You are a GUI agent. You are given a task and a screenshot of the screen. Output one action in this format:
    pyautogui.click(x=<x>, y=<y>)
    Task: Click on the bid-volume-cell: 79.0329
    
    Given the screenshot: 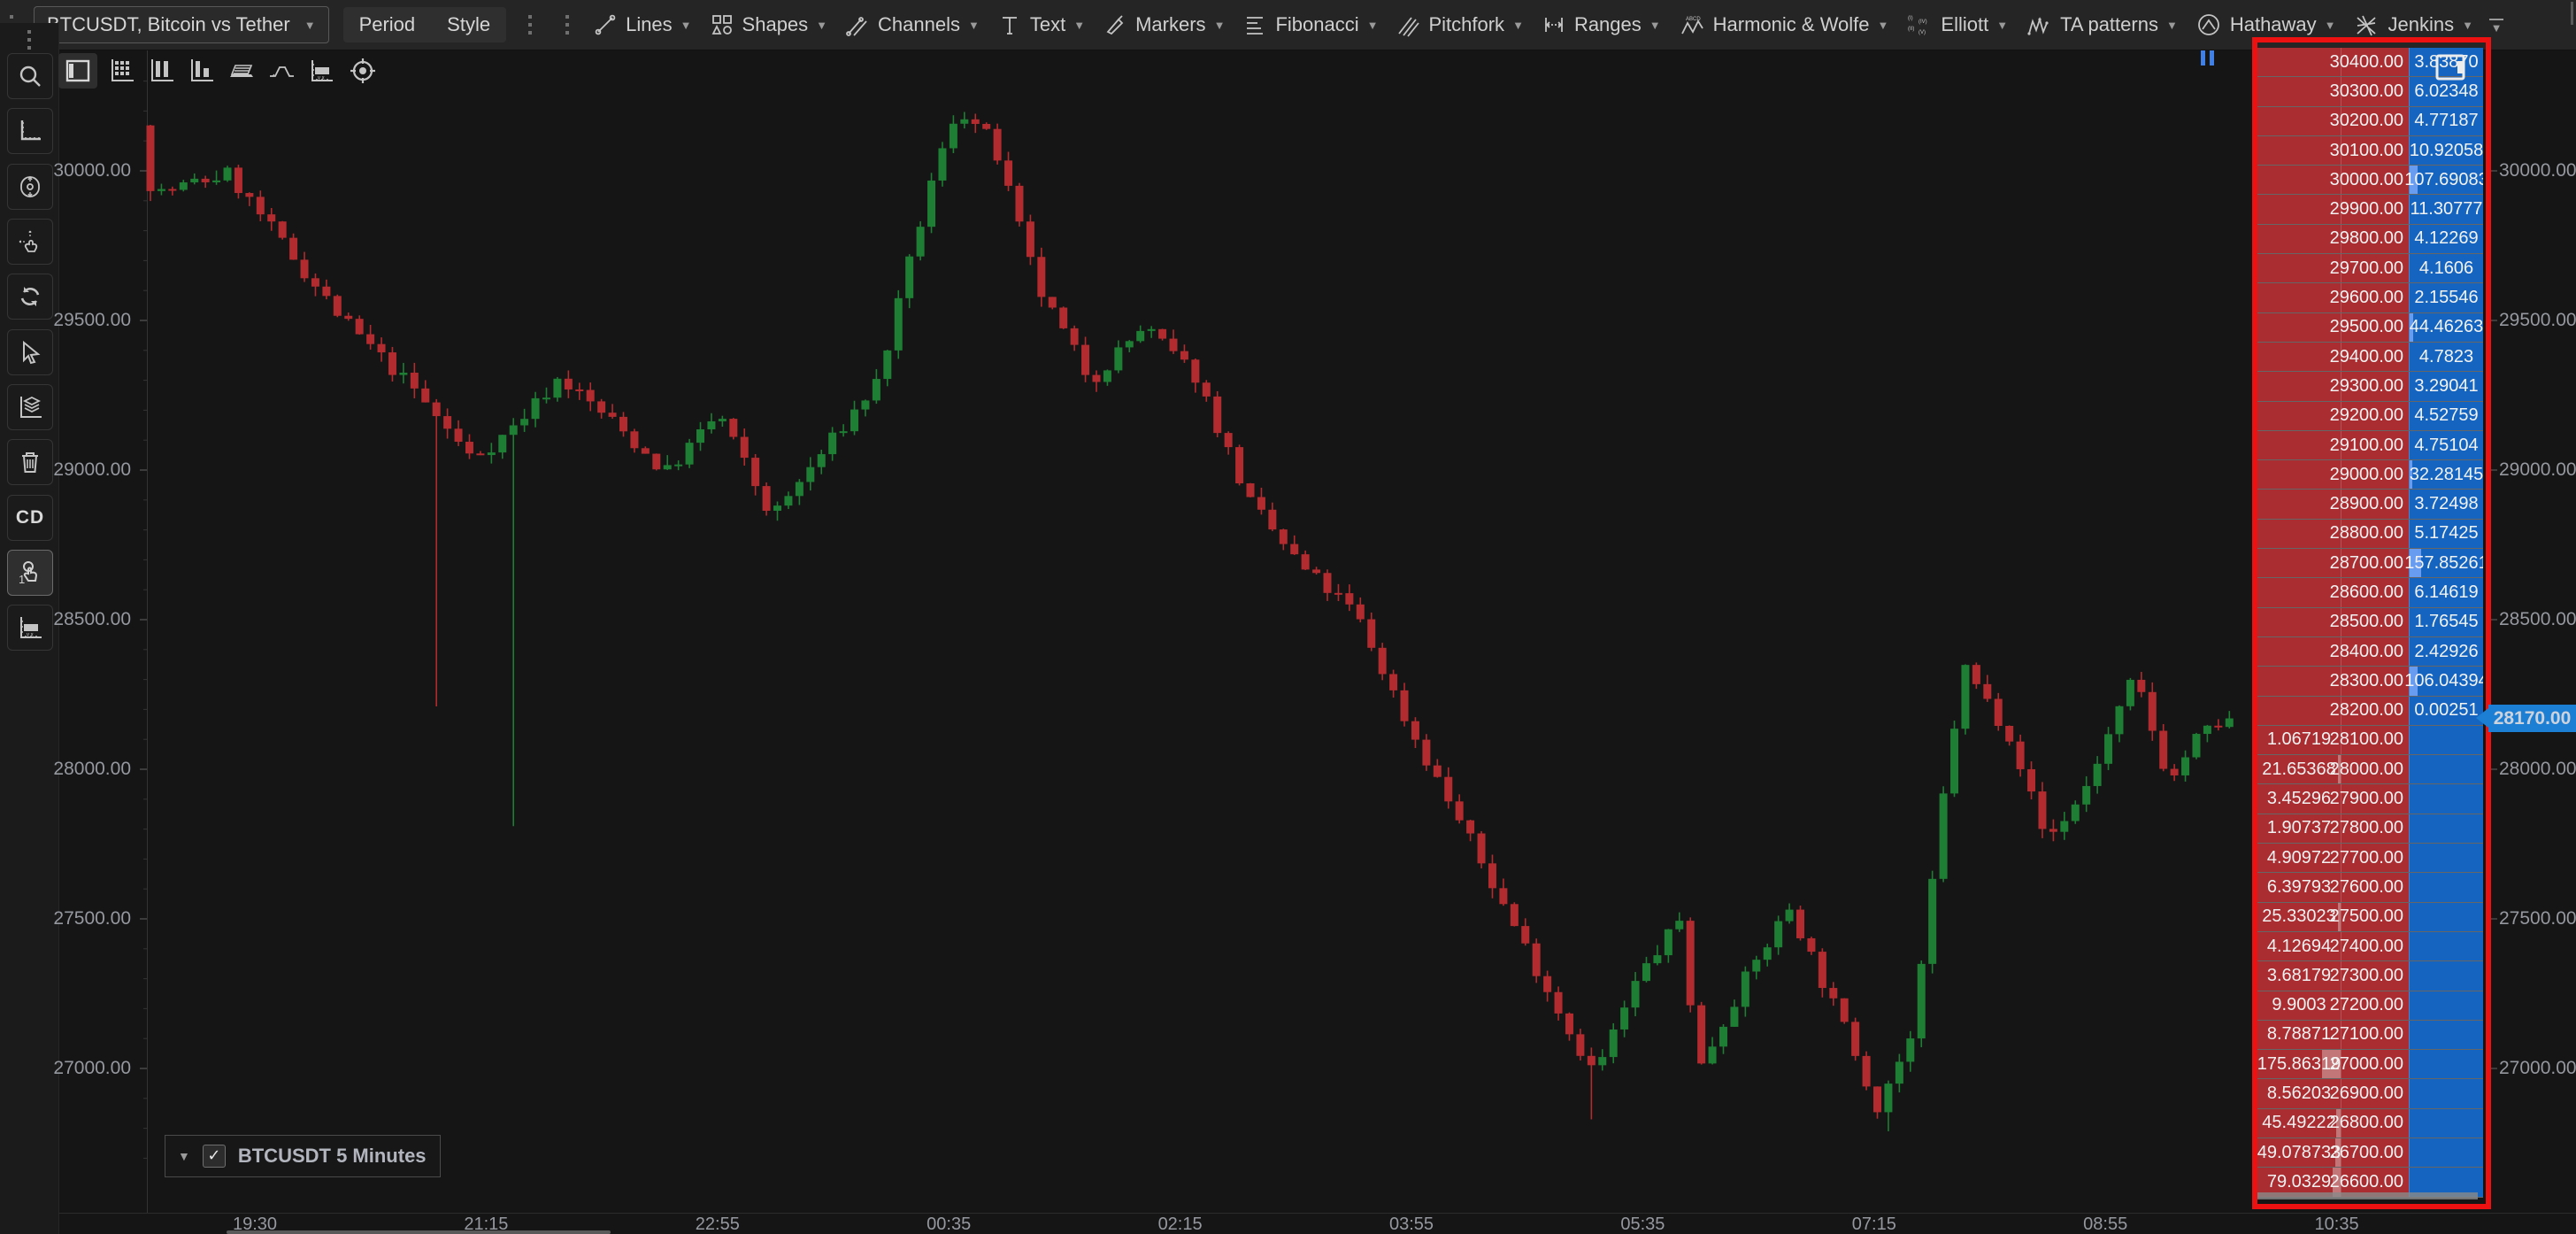 What is the action you would take?
    pyautogui.click(x=2299, y=1182)
    